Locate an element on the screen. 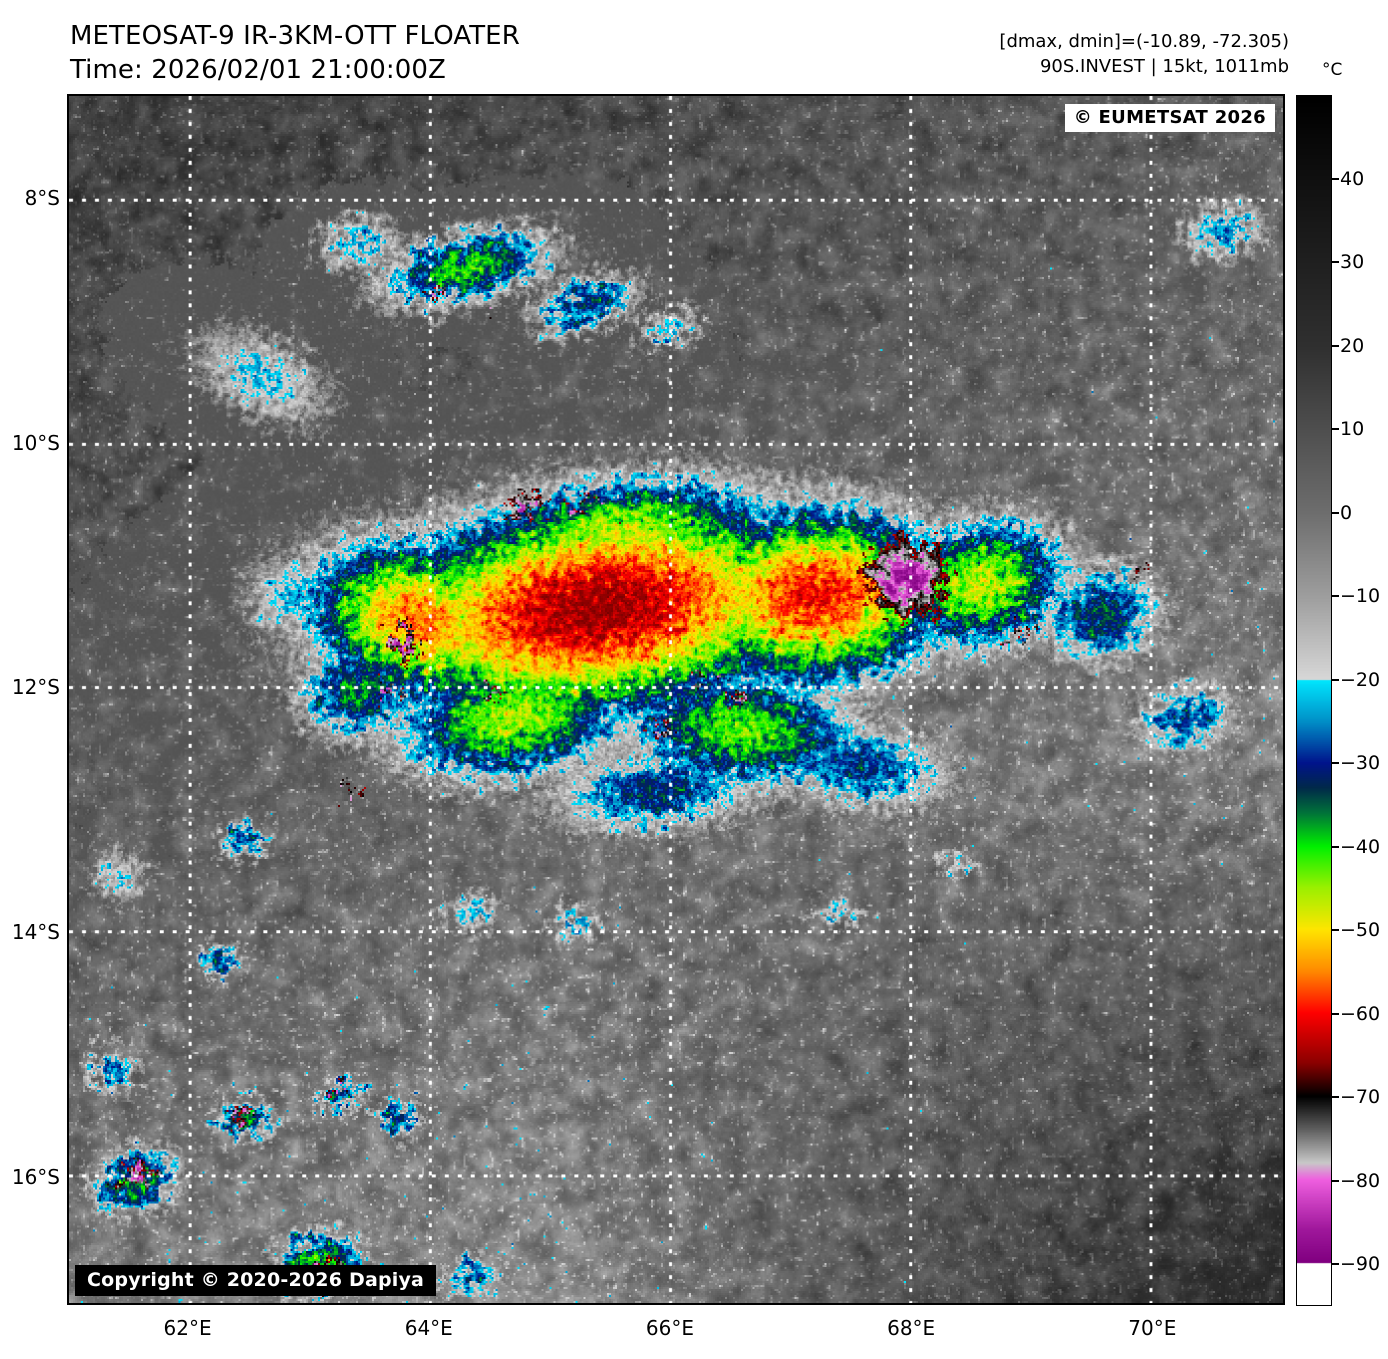 This screenshot has height=1359, width=1388. colorbar-tick-6: −20 is located at coordinates (1360, 679).